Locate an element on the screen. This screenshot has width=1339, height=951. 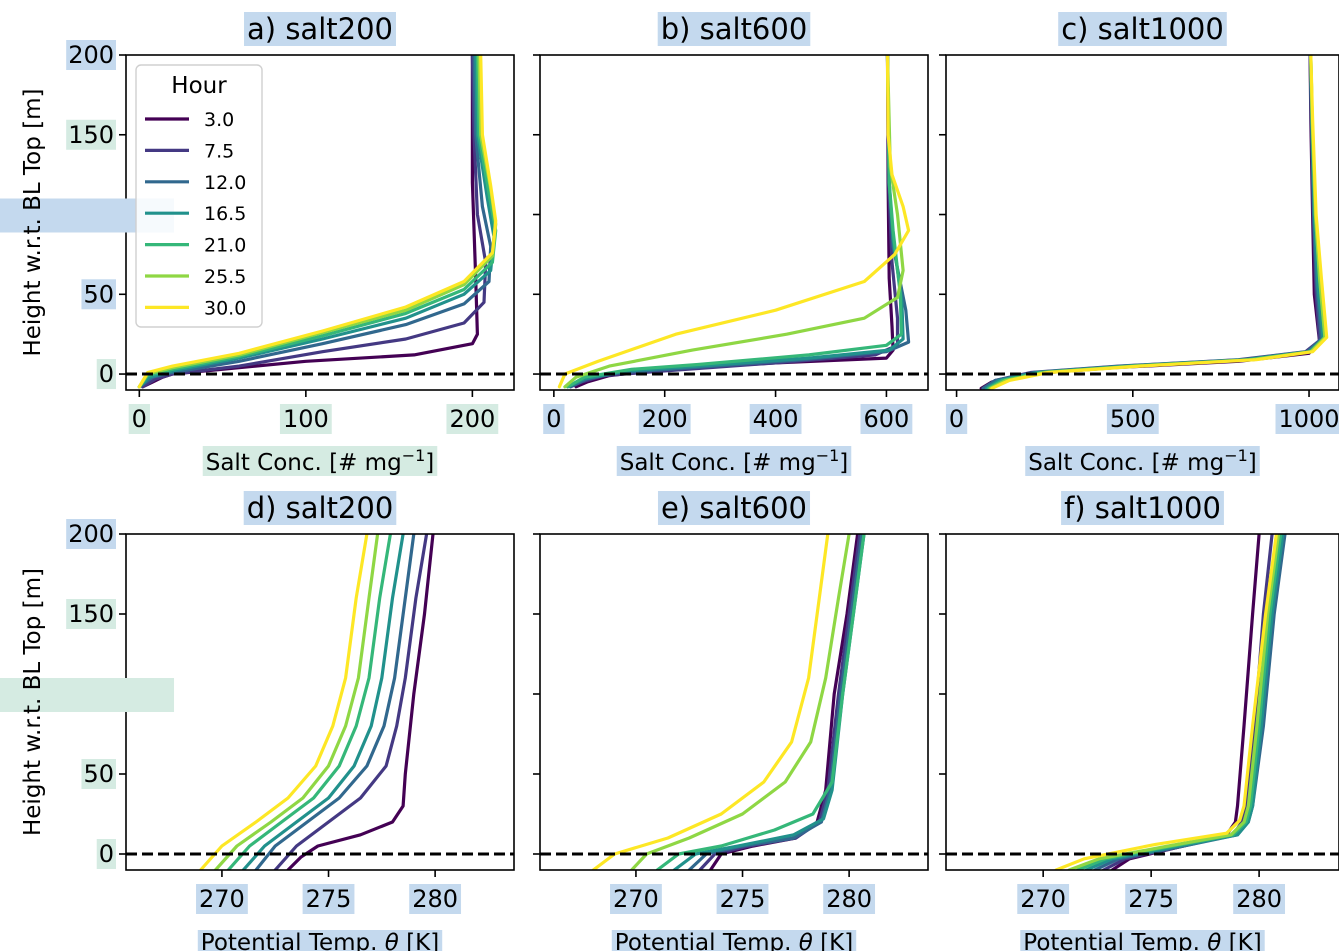
x-tick-label: 500 is located at coordinates (1133, 419).